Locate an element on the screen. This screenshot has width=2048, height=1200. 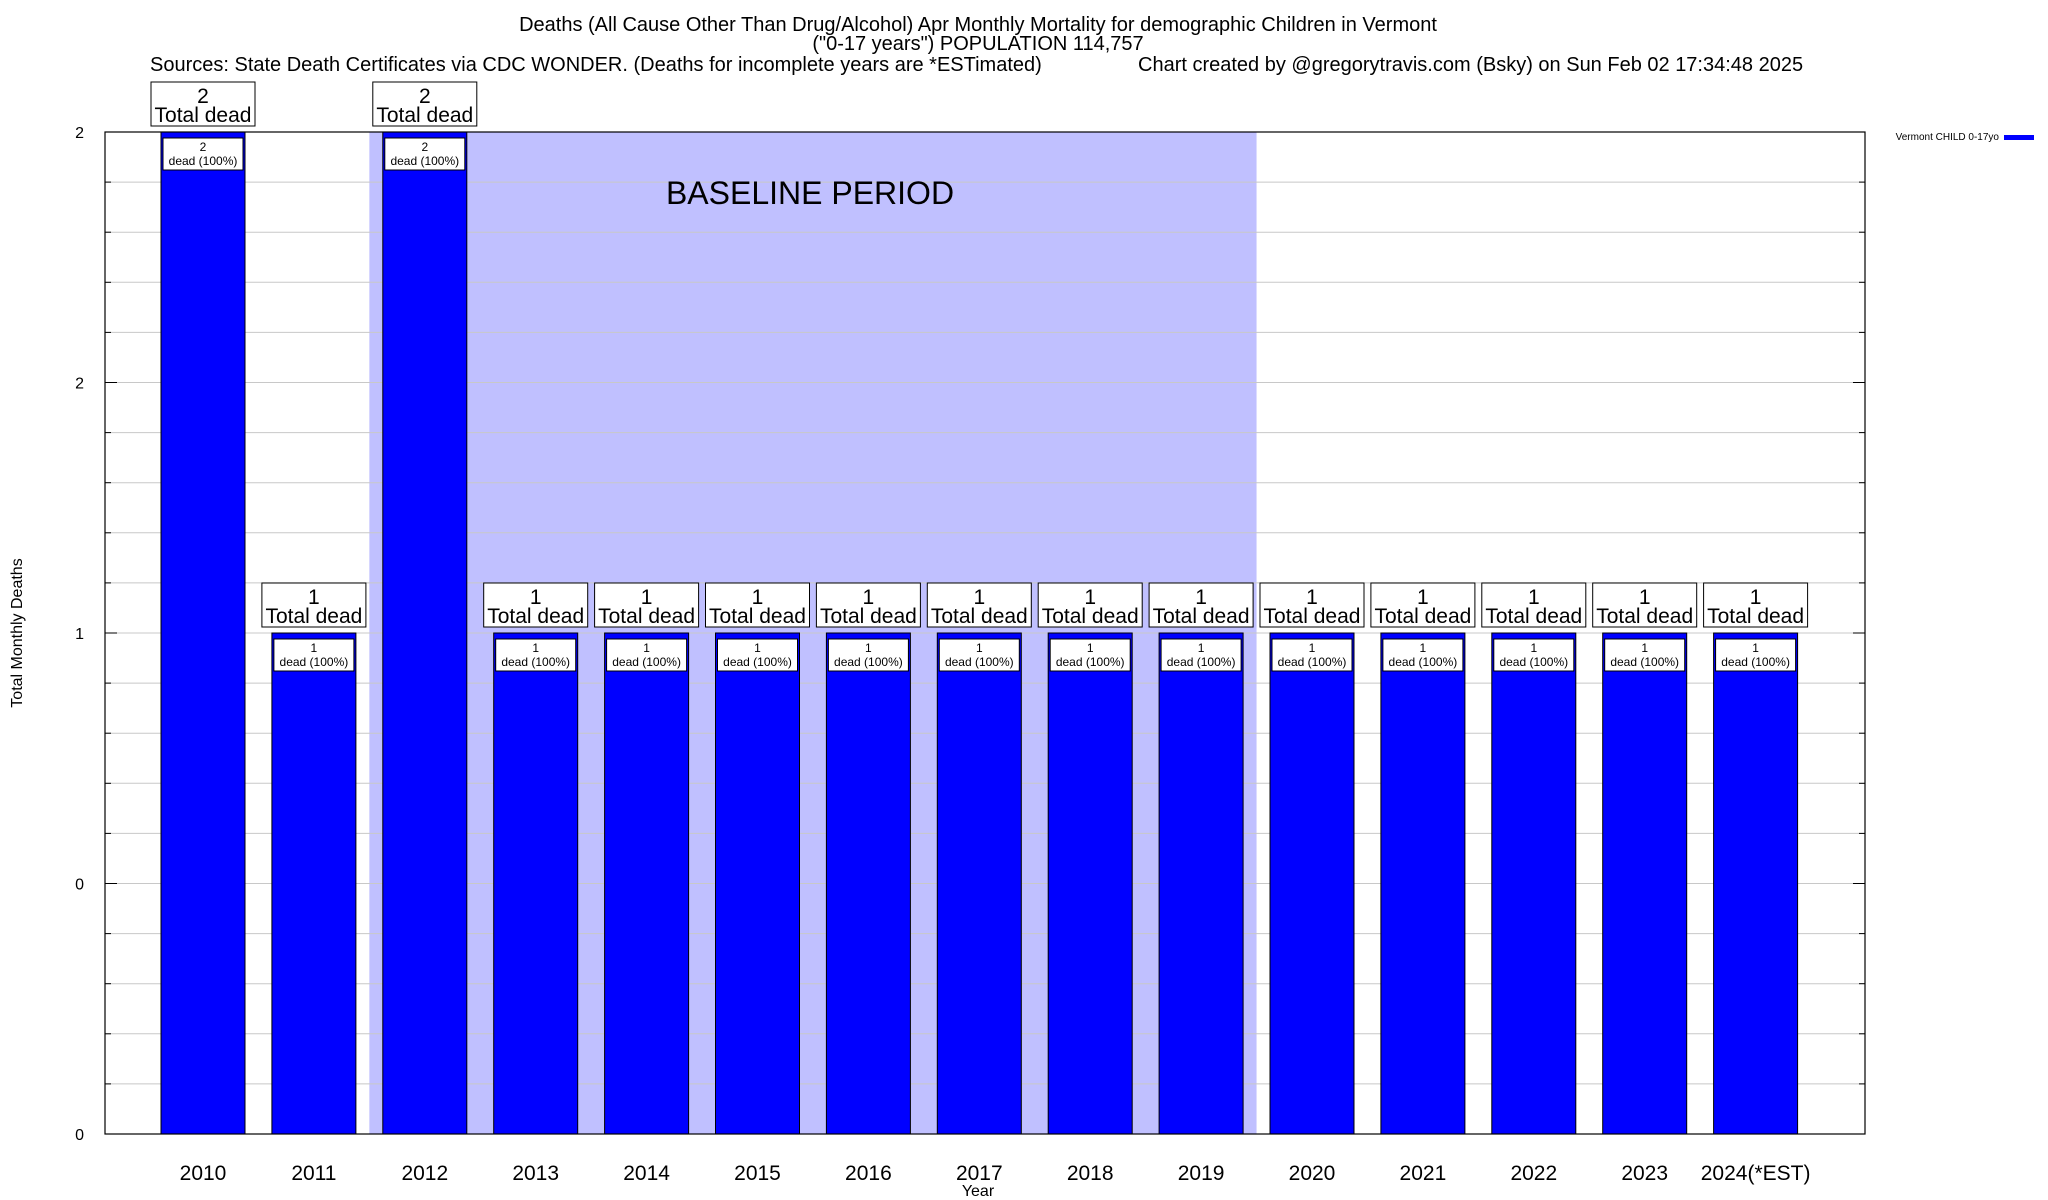
x-tick-label: 2017 is located at coordinates (979, 1173).